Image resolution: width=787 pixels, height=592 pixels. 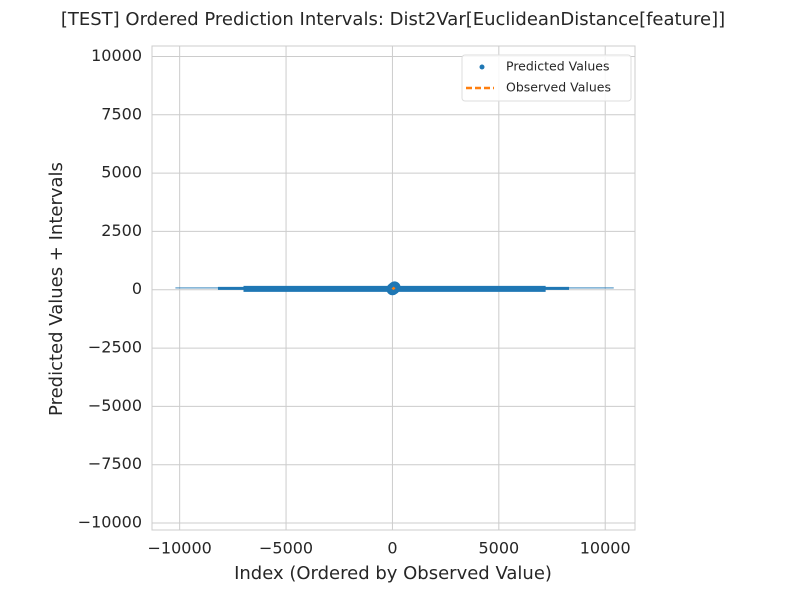 I want to click on x-tick-label: 0, so click(x=392, y=548).